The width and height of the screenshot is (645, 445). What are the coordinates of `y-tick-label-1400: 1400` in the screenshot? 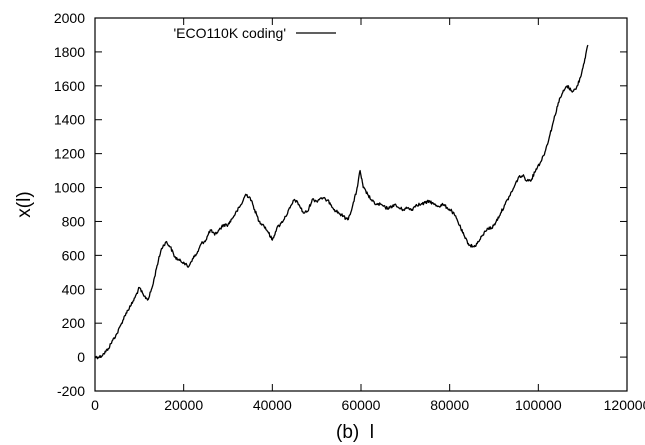 It's located at (69, 120).